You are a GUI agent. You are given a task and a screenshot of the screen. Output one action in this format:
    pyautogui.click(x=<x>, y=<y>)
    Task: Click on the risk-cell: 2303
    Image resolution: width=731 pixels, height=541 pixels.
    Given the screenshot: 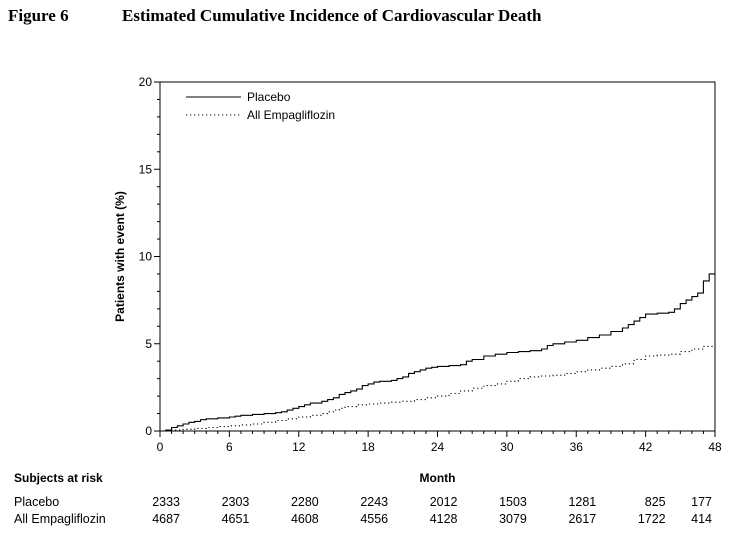 What is the action you would take?
    pyautogui.click(x=236, y=502)
    